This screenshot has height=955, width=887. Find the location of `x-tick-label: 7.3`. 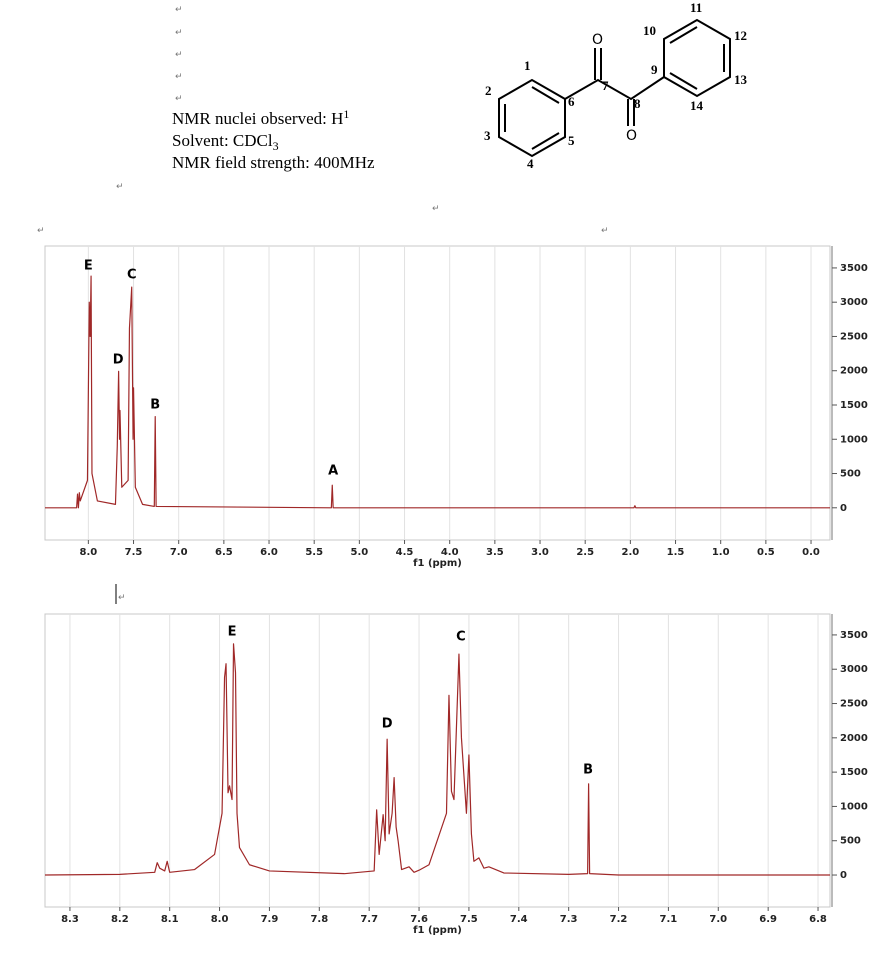

x-tick-label: 7.3 is located at coordinates (569, 919).